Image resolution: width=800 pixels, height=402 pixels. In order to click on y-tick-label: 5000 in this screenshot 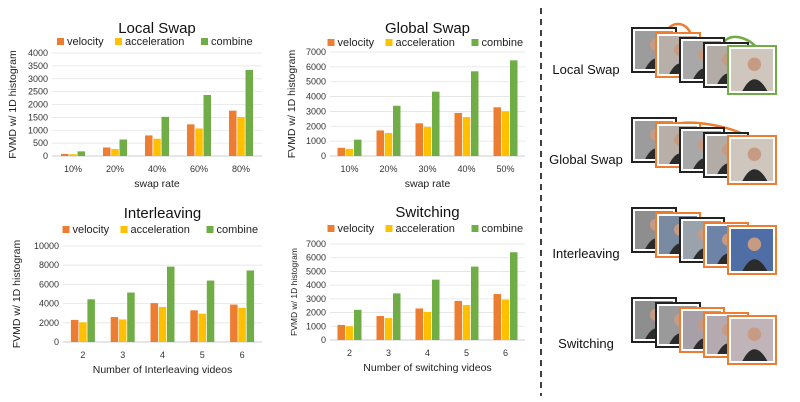, I will do `click(316, 82)`.